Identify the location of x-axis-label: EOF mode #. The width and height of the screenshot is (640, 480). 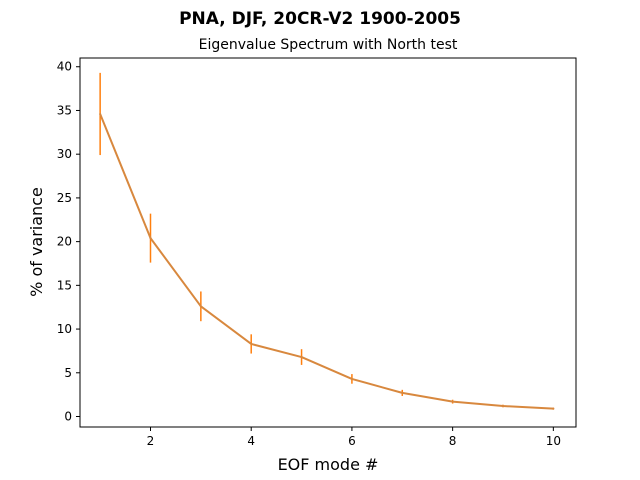
(328, 464).